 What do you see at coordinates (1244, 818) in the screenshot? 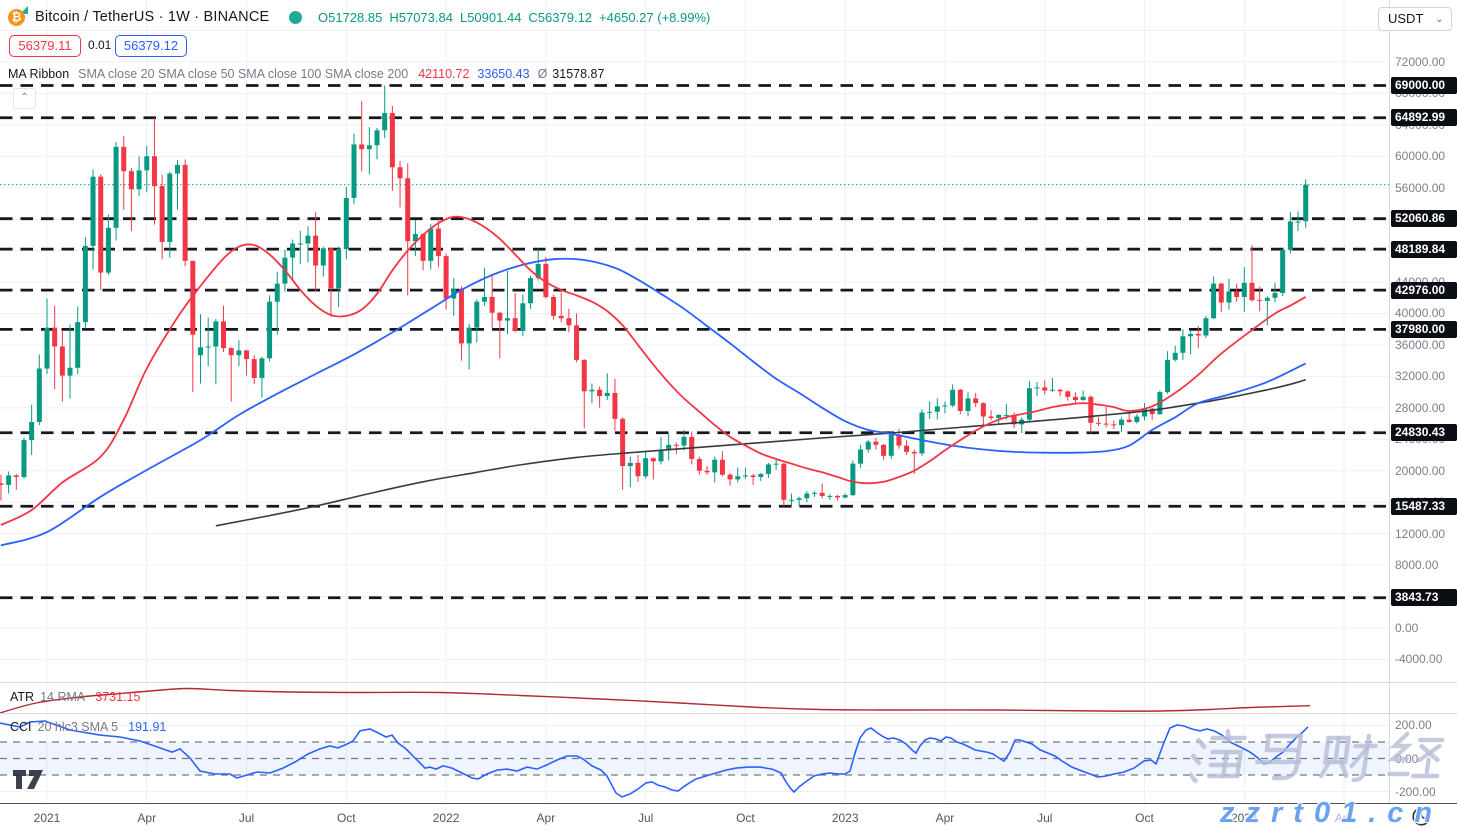
I see `time-axis-label: 2024` at bounding box center [1244, 818].